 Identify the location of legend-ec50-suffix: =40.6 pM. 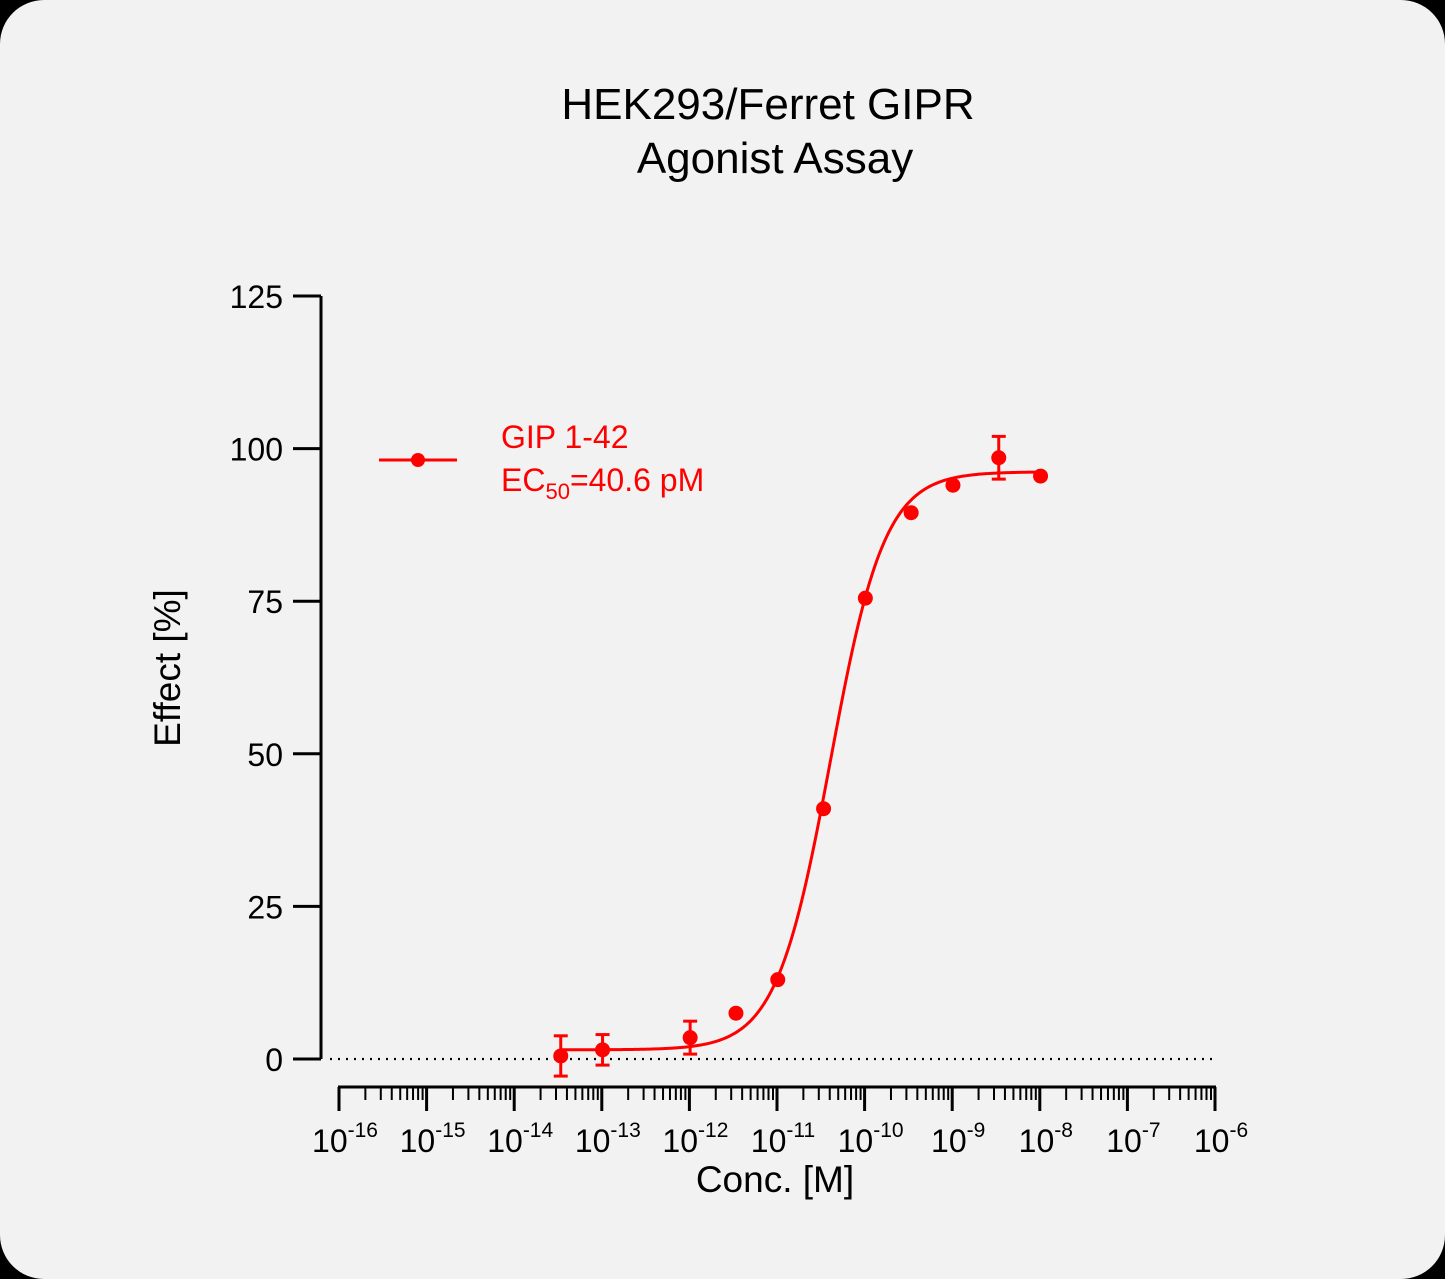
(637, 480).